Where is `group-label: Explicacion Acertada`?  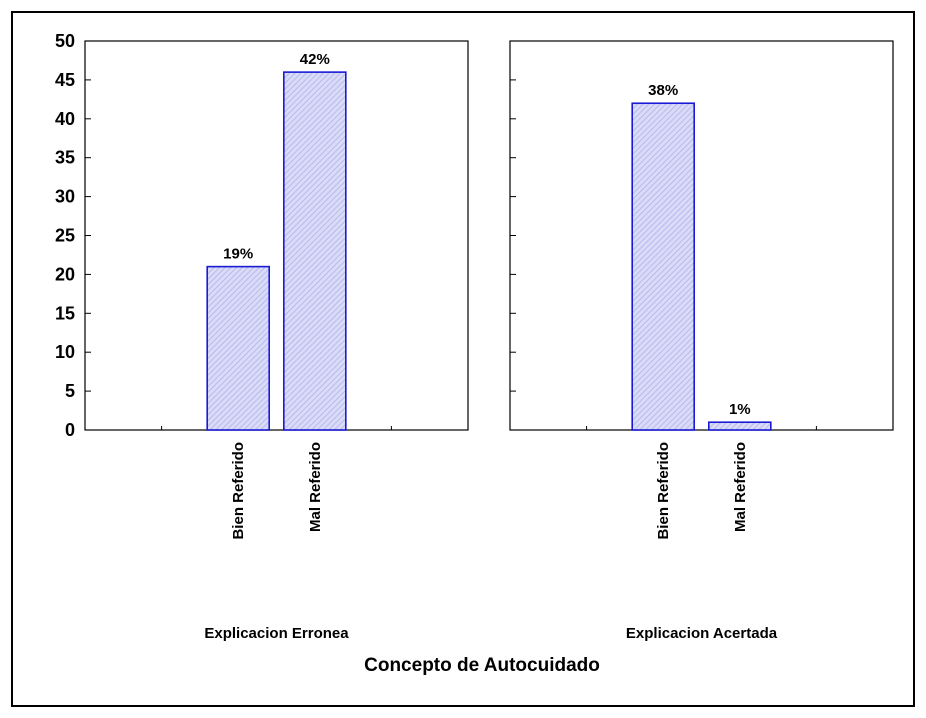 group-label: Explicacion Acertada is located at coordinates (702, 633).